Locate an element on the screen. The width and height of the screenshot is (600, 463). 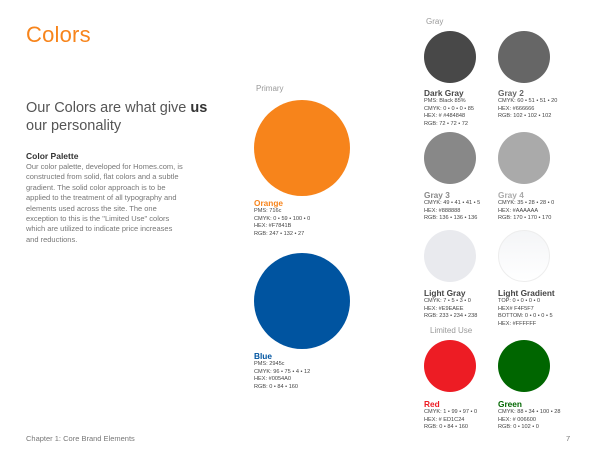
color-spec-line: CMYK: 60 • 51 • 51 • 20 is located at coordinates (528, 101).